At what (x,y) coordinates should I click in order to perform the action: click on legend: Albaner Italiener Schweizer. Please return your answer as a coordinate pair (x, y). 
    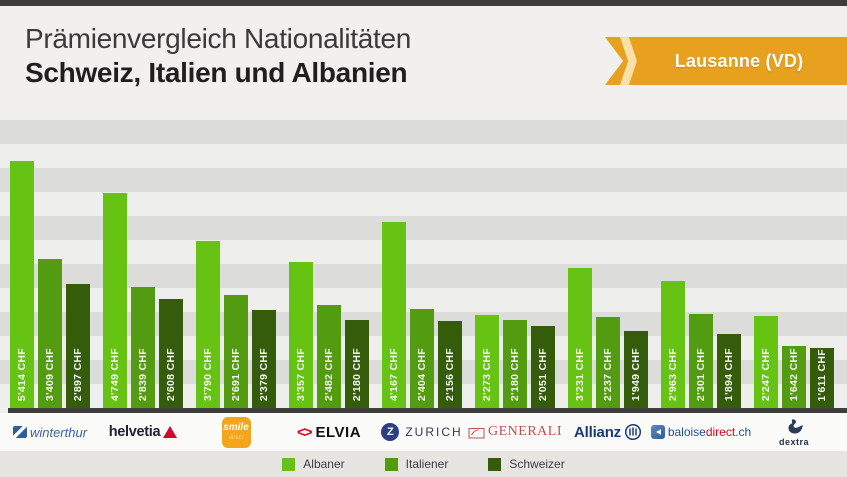
    Looking at the image, I should click on (423, 464).